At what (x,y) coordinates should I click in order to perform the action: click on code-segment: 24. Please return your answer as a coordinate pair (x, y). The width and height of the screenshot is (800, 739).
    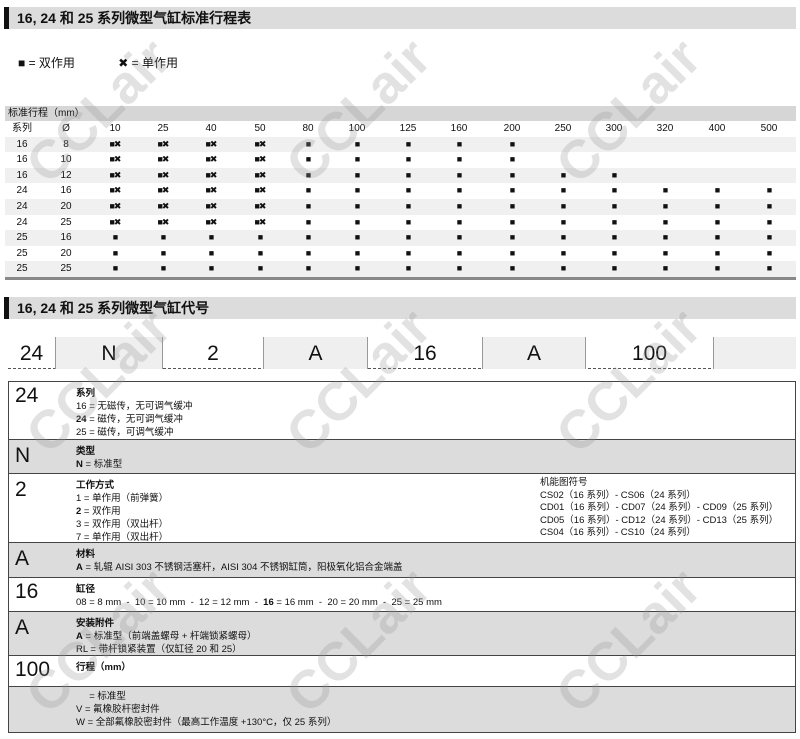
    Looking at the image, I should click on (31, 353).